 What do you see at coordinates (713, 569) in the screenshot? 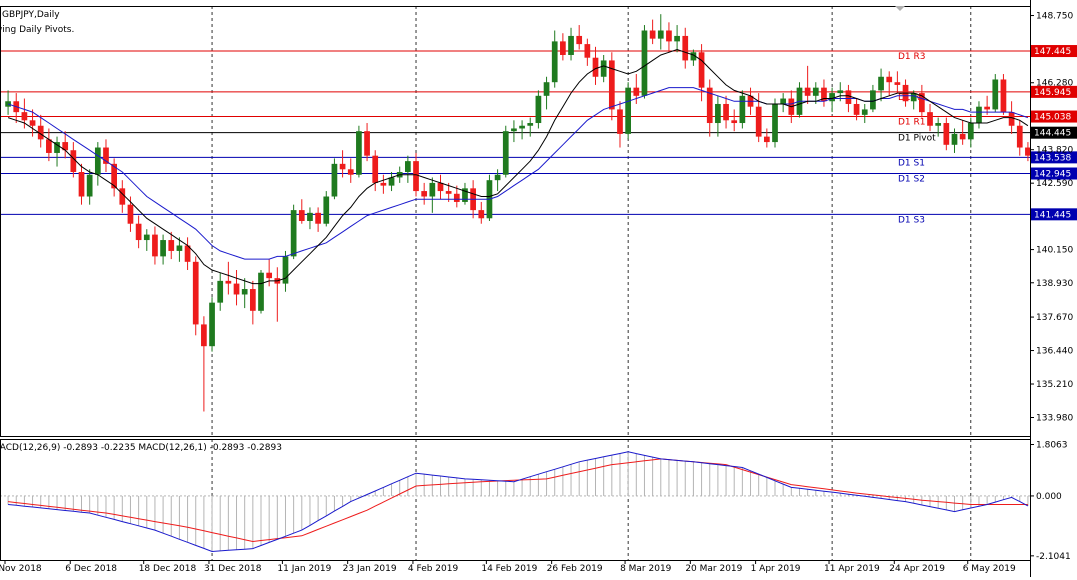
I see `date-label: 20 Mar 2019` at bounding box center [713, 569].